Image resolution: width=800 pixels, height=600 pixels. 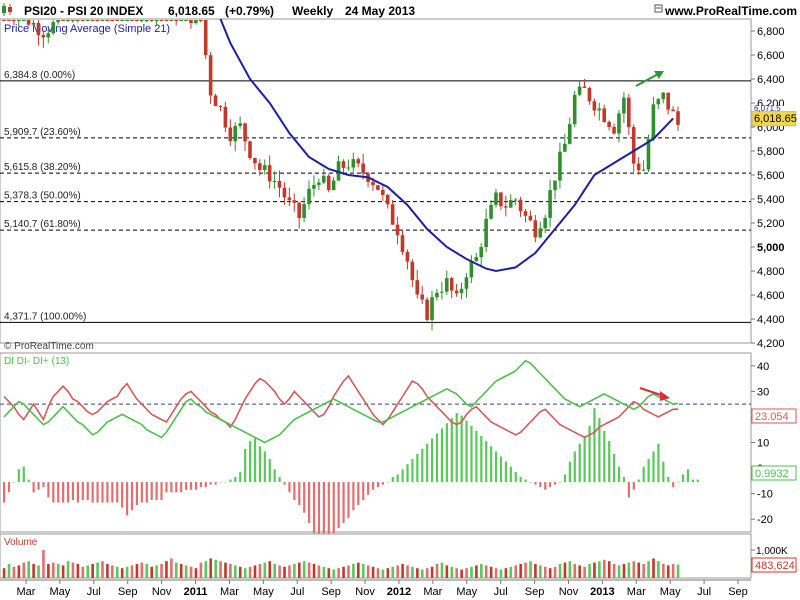 I want to click on website-label: www.ProRealTime.com, so click(x=730, y=11).